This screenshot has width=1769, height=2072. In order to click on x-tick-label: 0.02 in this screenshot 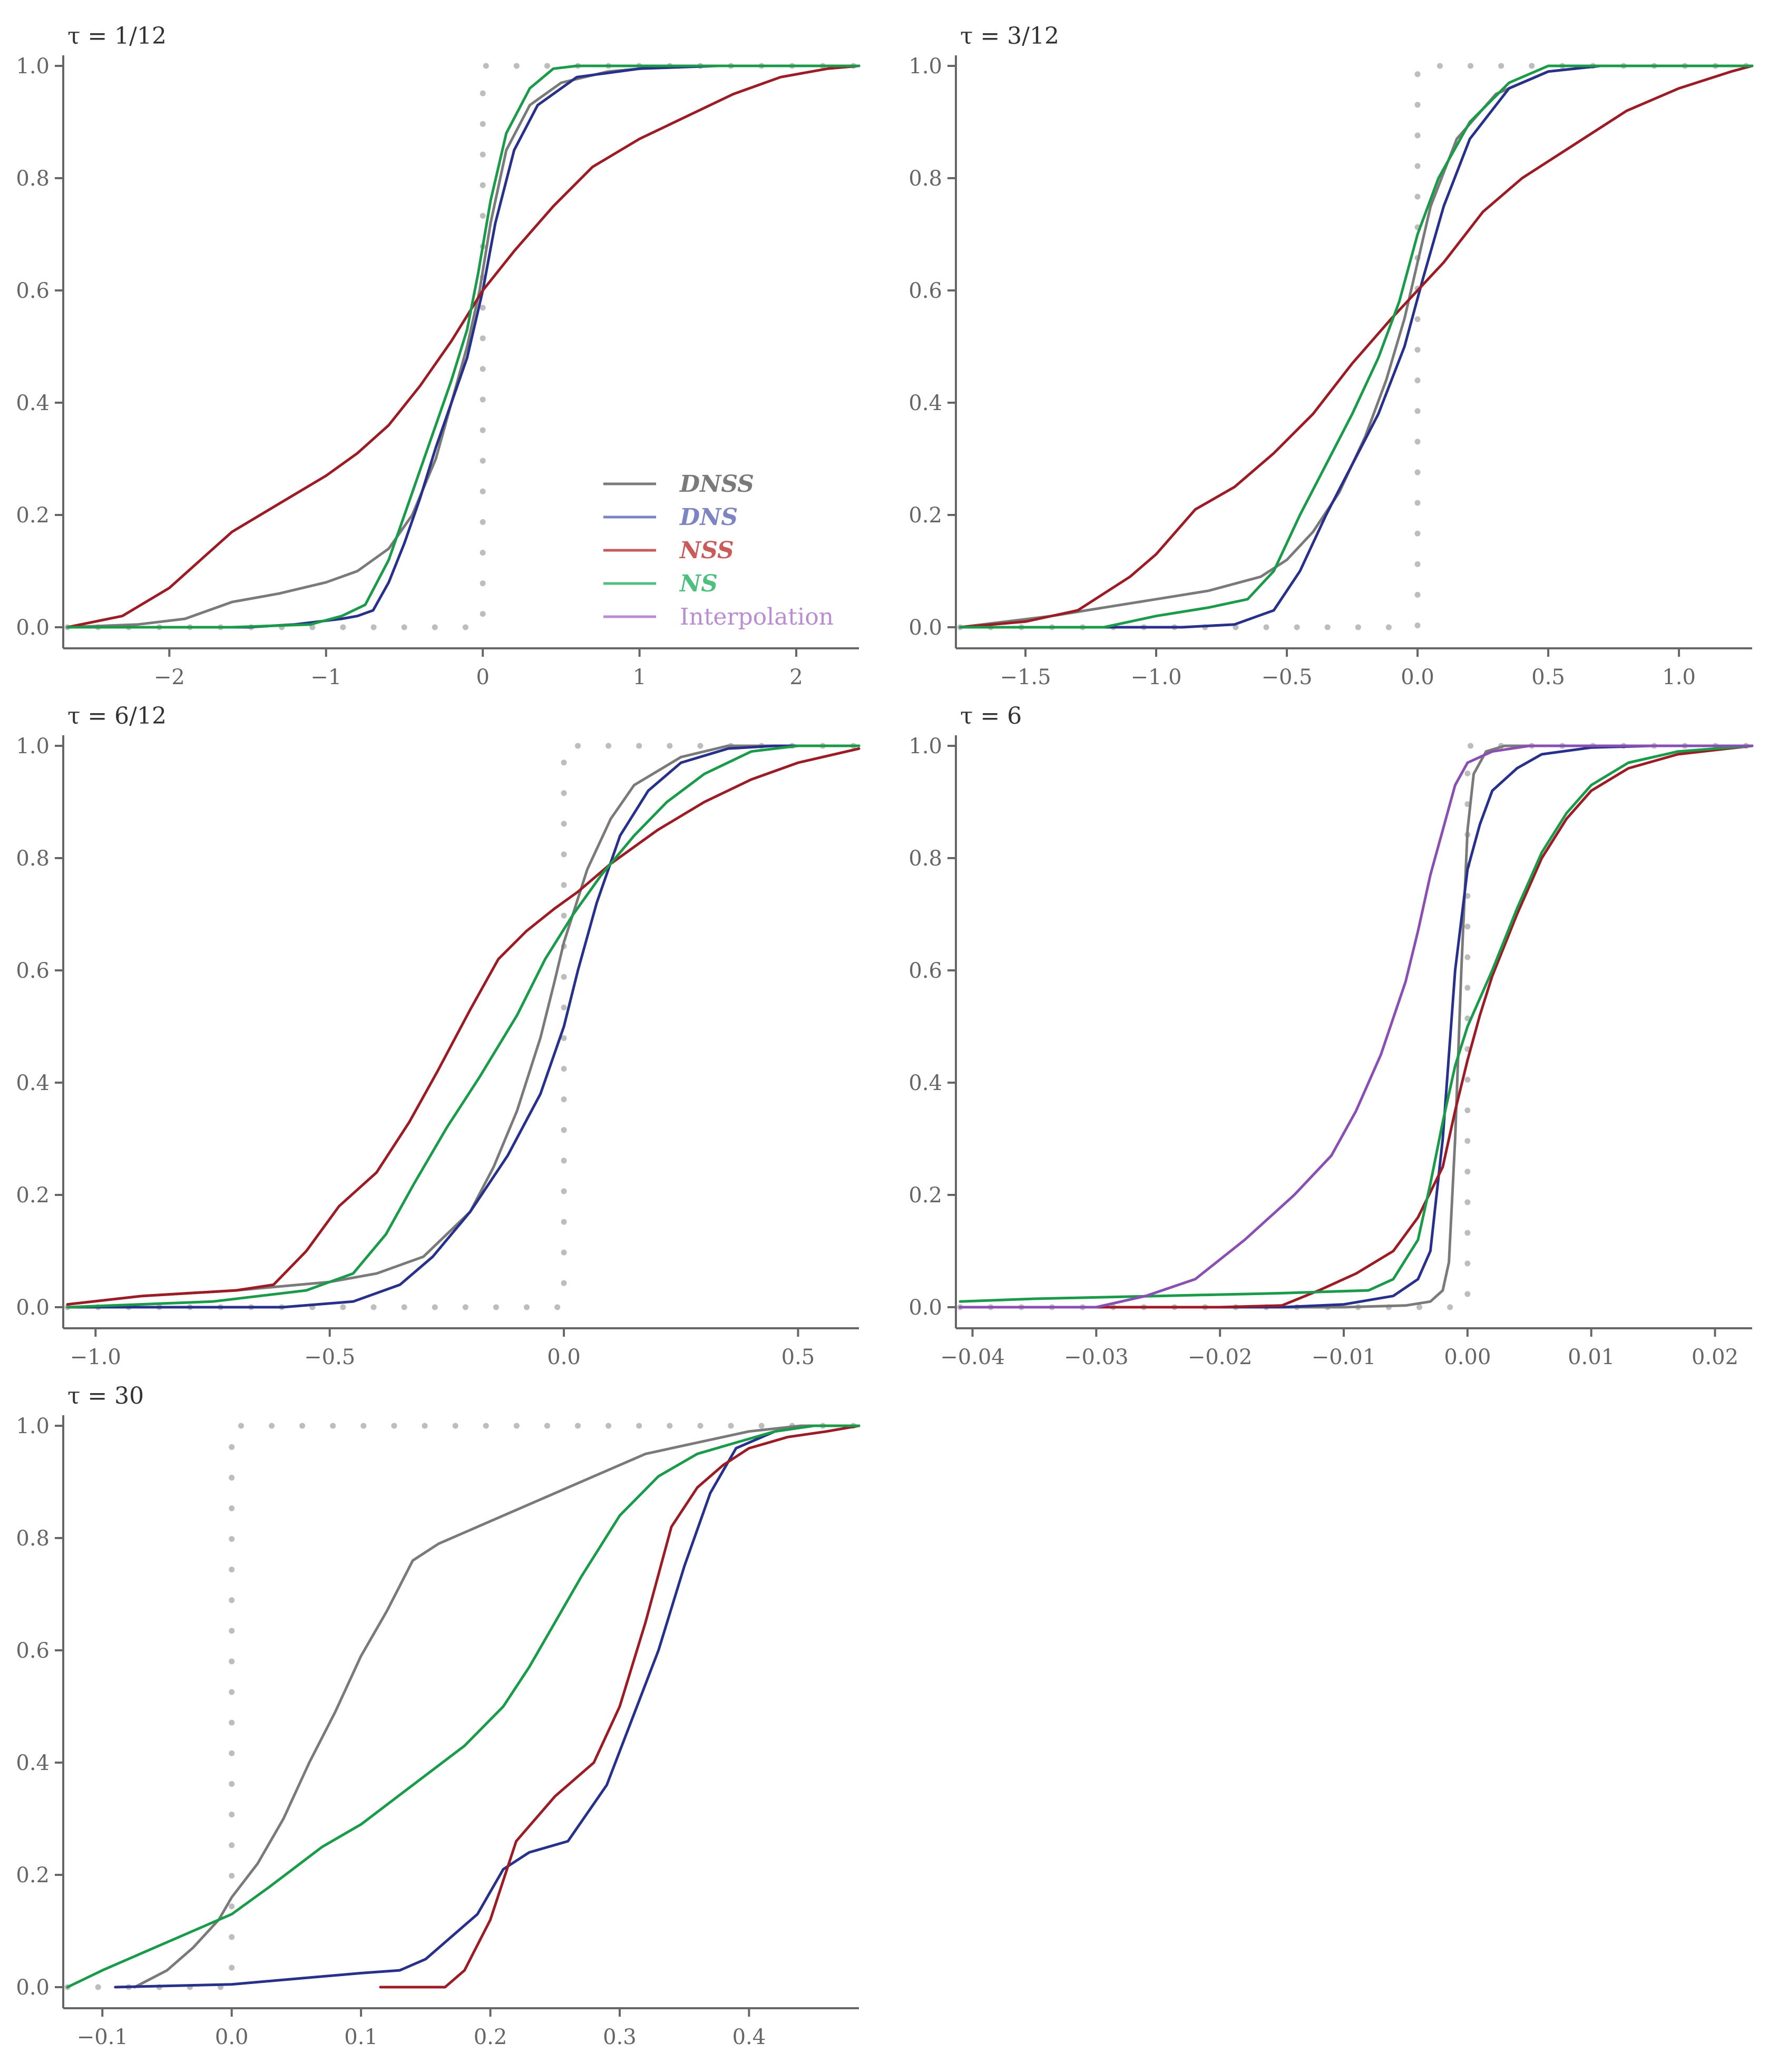, I will do `click(1715, 1357)`.